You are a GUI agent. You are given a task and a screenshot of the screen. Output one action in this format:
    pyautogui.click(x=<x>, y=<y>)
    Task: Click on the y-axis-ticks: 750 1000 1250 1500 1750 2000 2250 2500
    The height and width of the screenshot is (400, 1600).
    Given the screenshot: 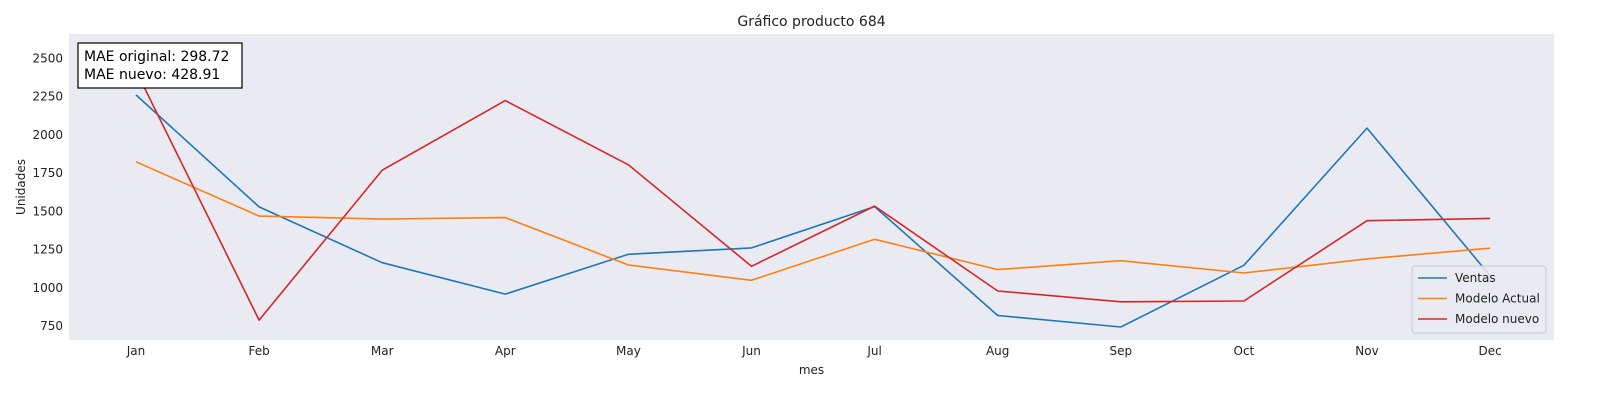 What is the action you would take?
    pyautogui.click(x=47, y=192)
    